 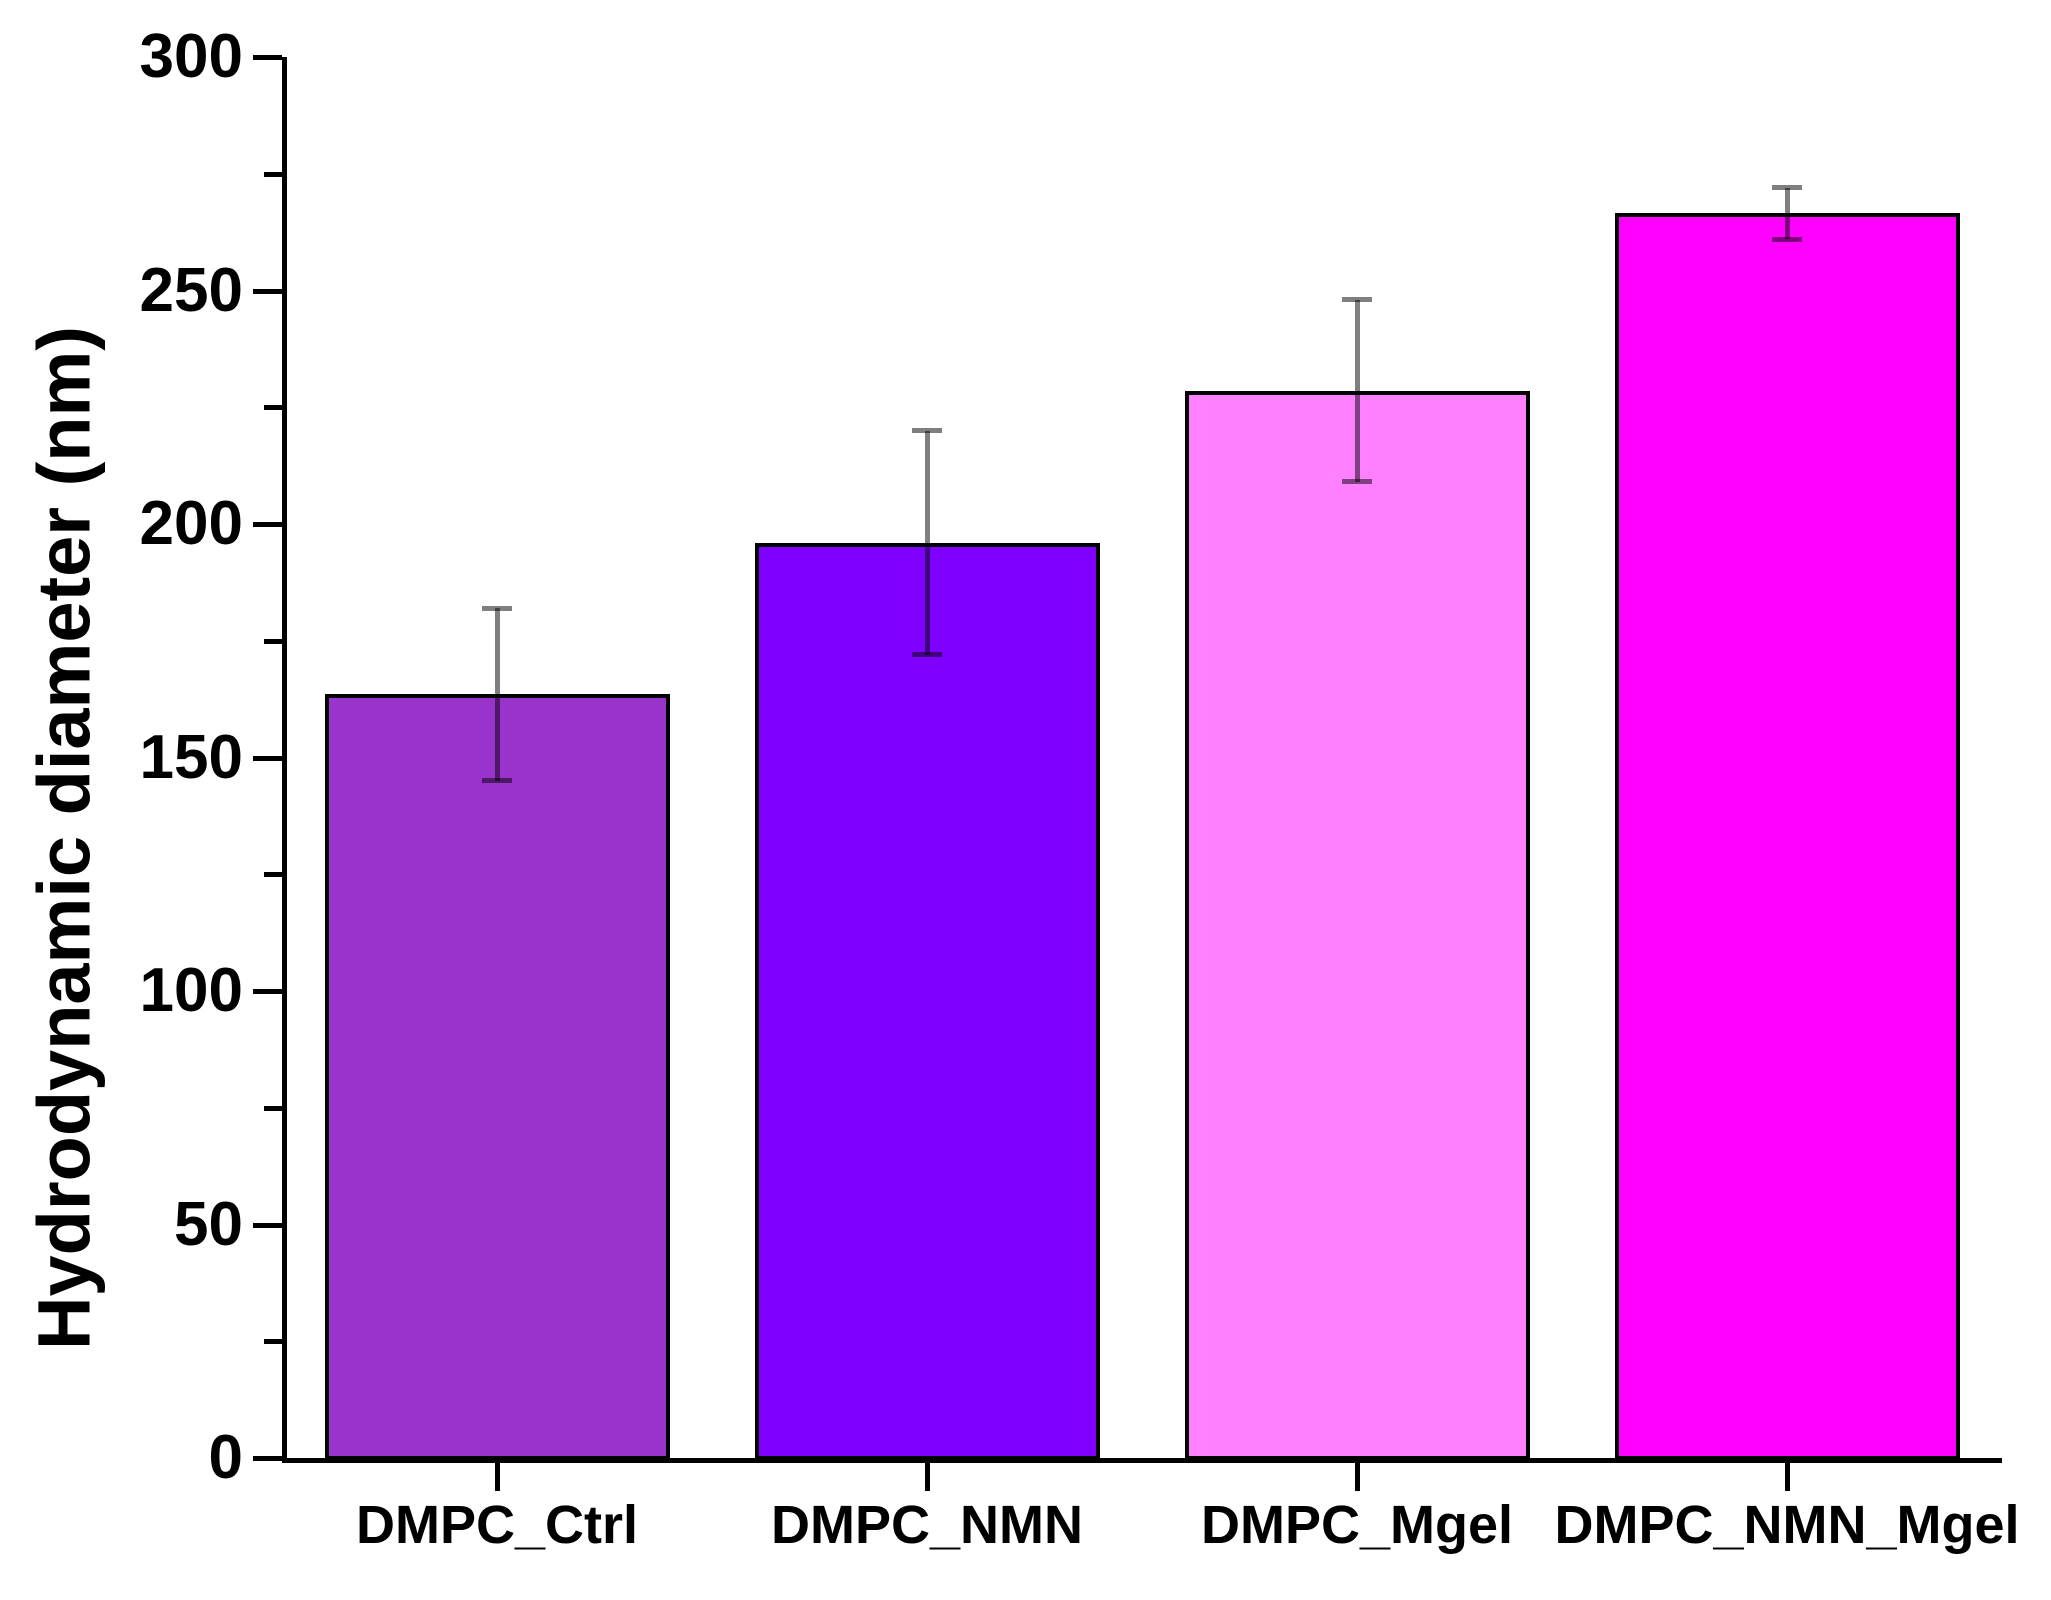 What do you see at coordinates (1787, 1525) in the screenshot?
I see `x-tick-label: DMPC_NMN_Mgel` at bounding box center [1787, 1525].